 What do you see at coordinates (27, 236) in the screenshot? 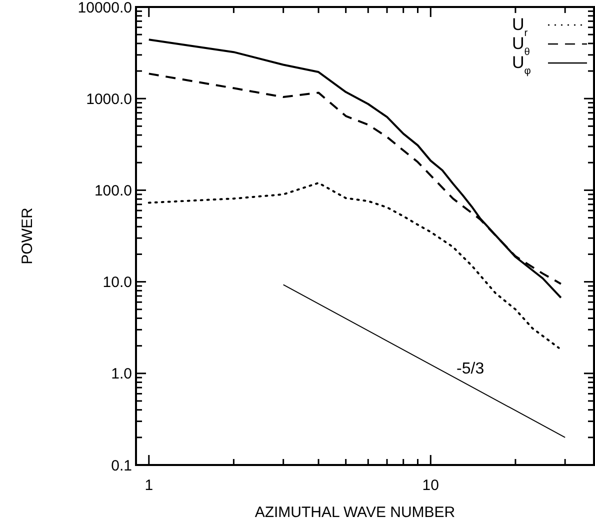
I see `y-axis-title: POWER` at bounding box center [27, 236].